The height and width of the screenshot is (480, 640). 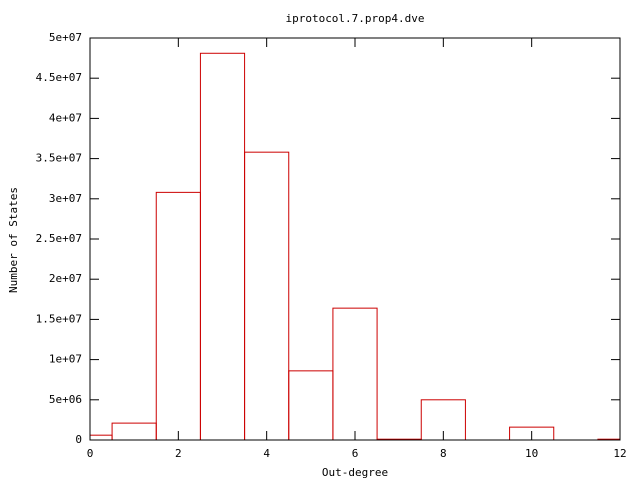 What do you see at coordinates (65, 117) in the screenshot?
I see `y-tick-label: 4e+07` at bounding box center [65, 117].